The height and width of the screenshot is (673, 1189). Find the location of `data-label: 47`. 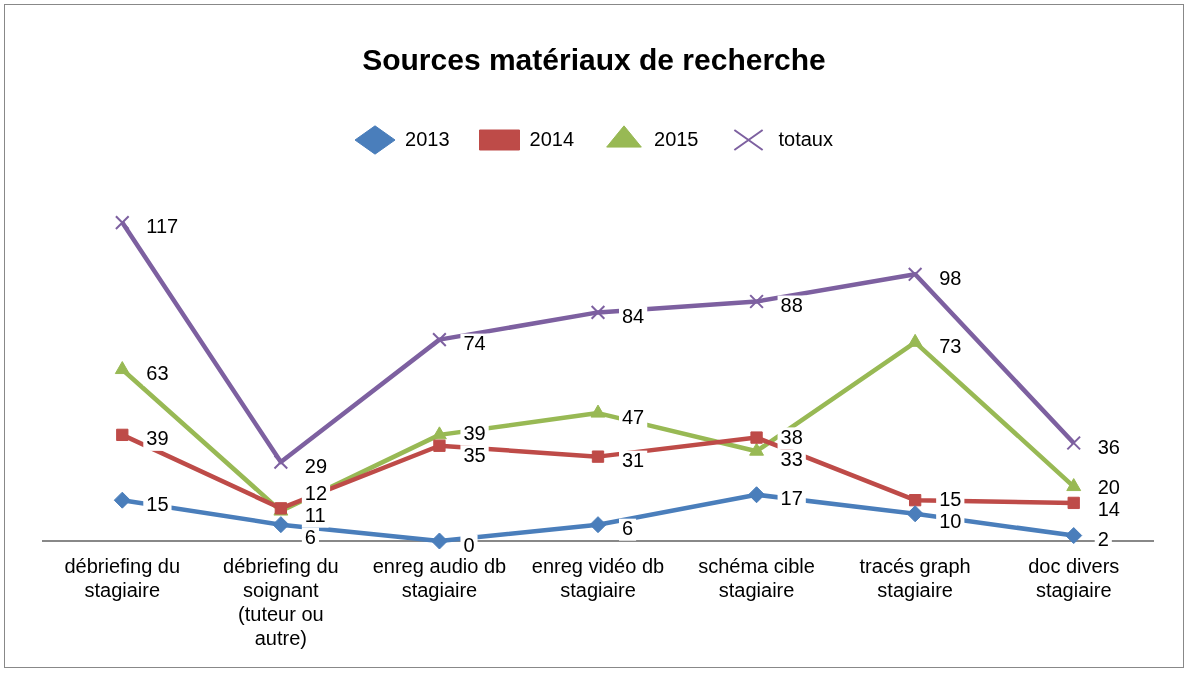

data-label: 47 is located at coordinates (633, 416).